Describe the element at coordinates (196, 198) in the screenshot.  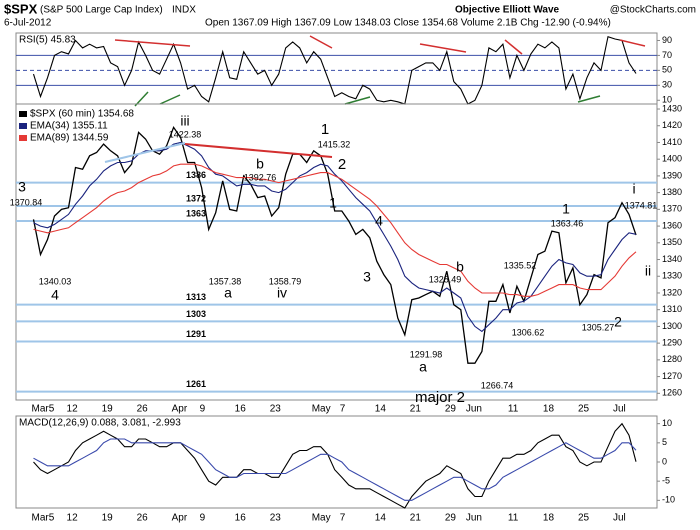
I see `level-label: 1372` at that location.